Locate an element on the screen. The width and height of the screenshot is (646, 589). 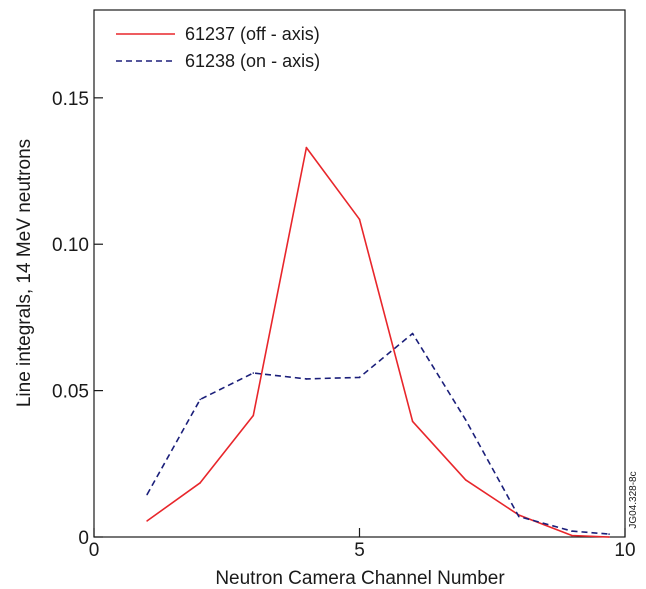
x-tick-label: 10 is located at coordinates (624, 550).